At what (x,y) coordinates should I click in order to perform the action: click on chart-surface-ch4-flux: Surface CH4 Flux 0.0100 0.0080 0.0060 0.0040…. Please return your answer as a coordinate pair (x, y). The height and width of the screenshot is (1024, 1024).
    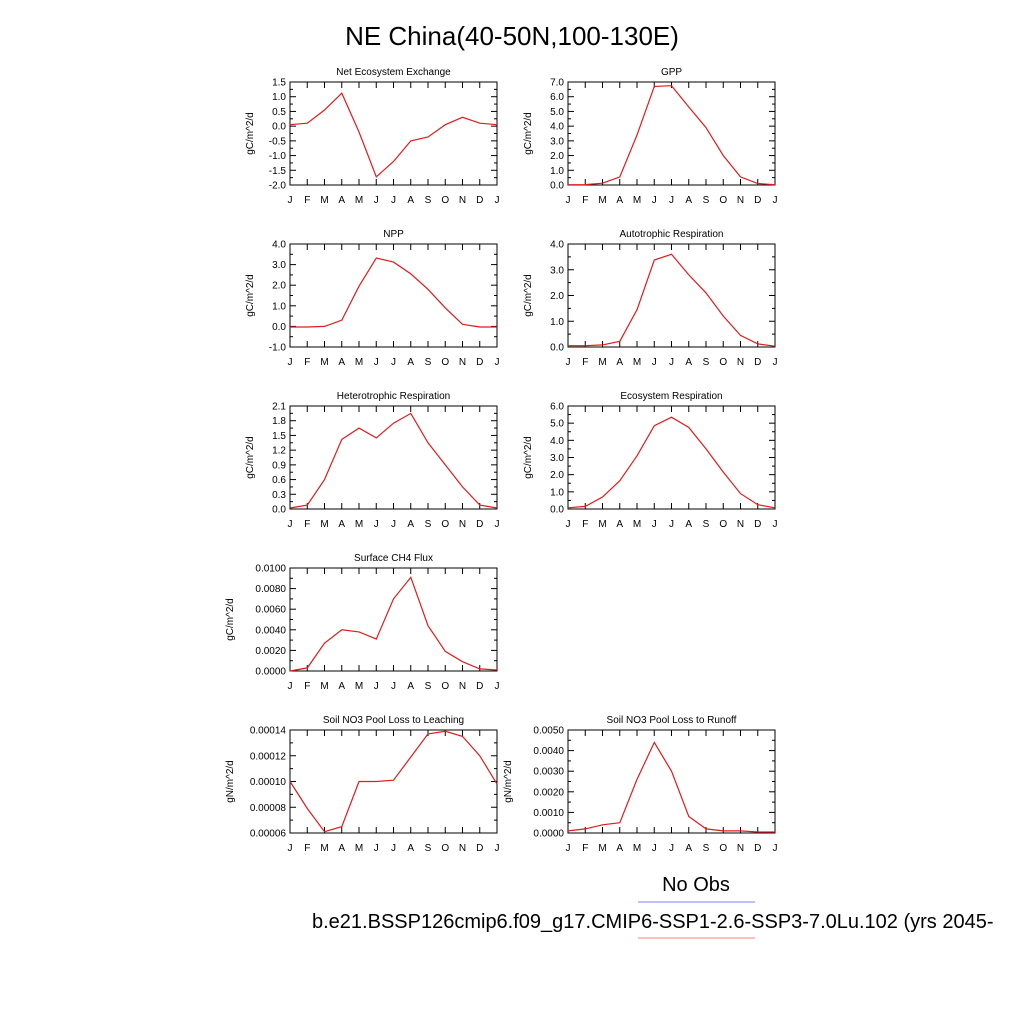
    Looking at the image, I should click on (362, 622).